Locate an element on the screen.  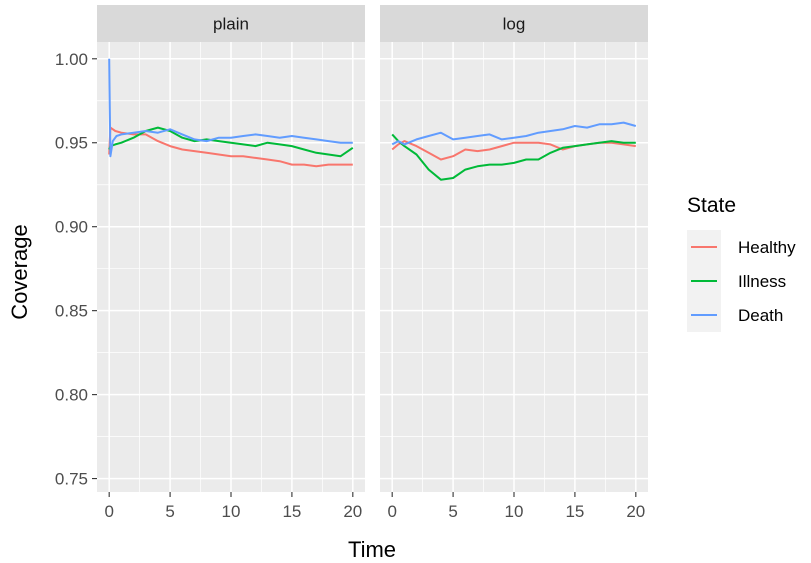
legend-title: State is located at coordinates (711, 205).